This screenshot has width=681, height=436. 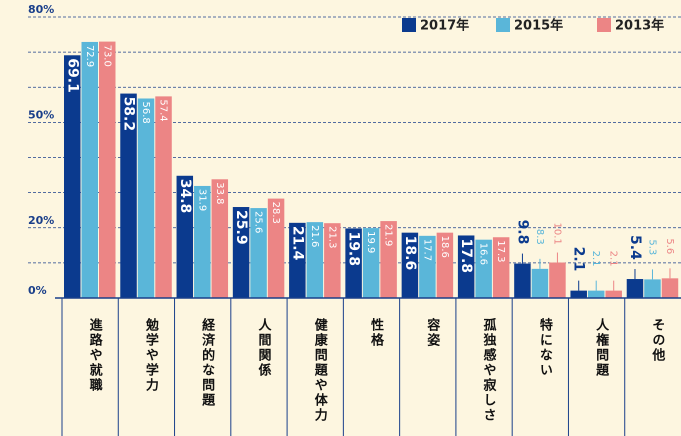 What do you see at coordinates (258, 222) in the screenshot?
I see `value-label: 25.6` at bounding box center [258, 222].